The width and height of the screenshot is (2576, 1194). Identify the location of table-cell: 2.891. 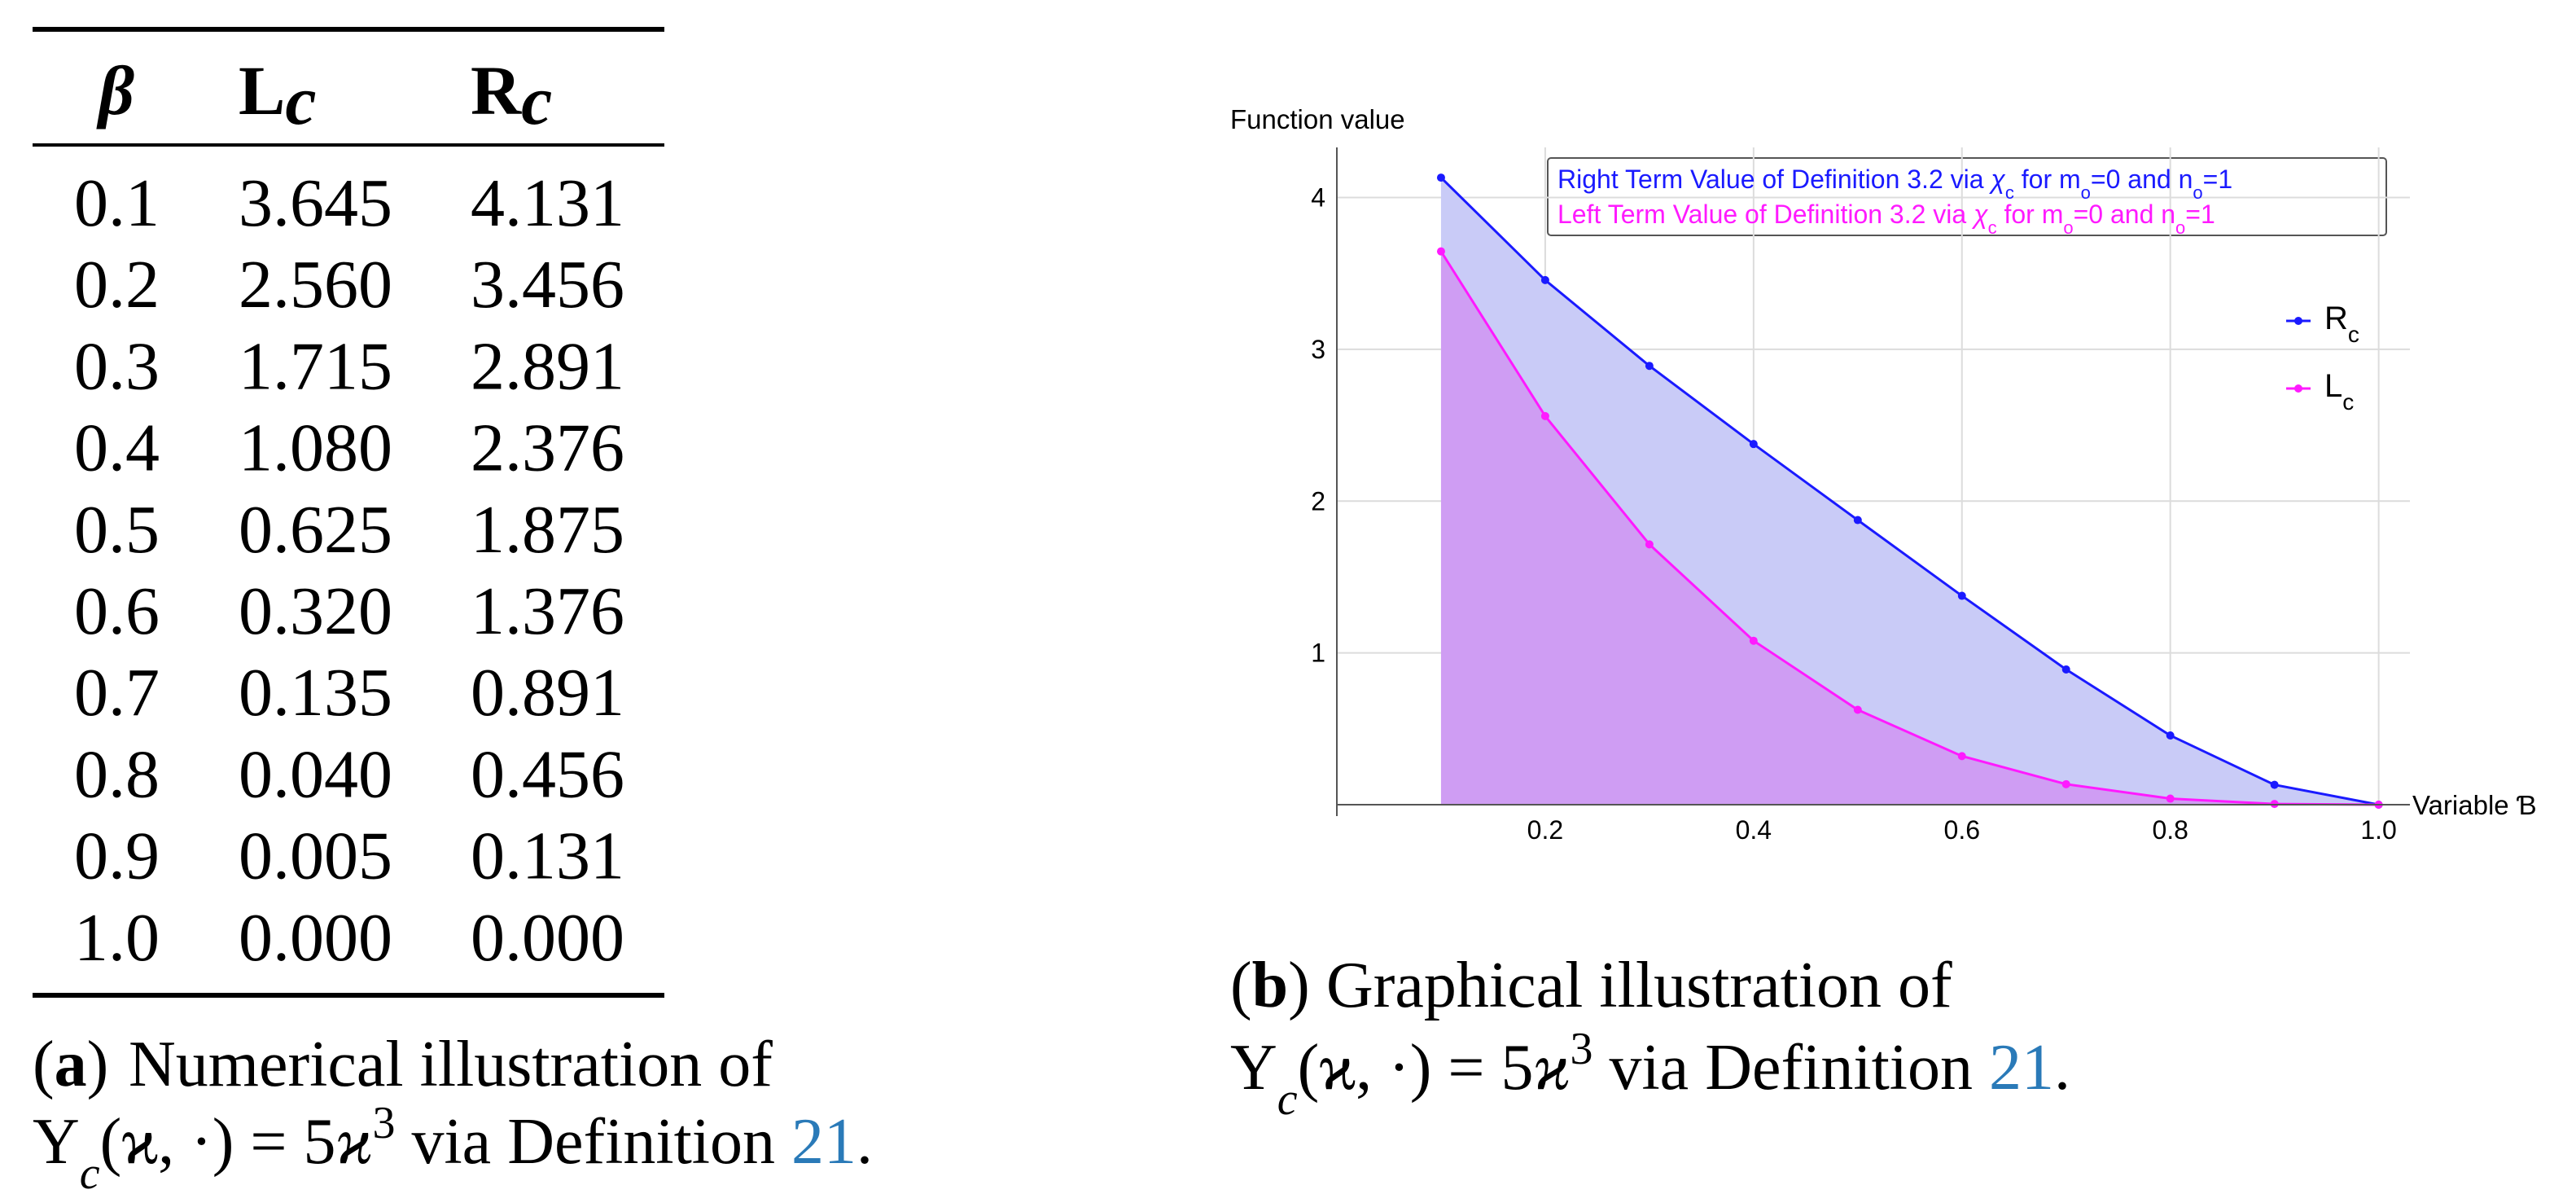
(547, 366).